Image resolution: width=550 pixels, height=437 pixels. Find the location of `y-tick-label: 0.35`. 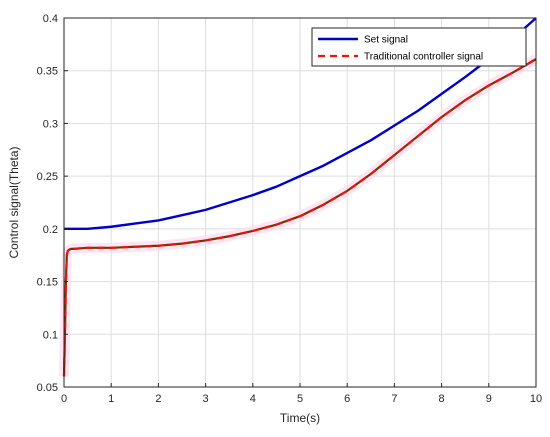

y-tick-label: 0.35 is located at coordinates (47, 72).